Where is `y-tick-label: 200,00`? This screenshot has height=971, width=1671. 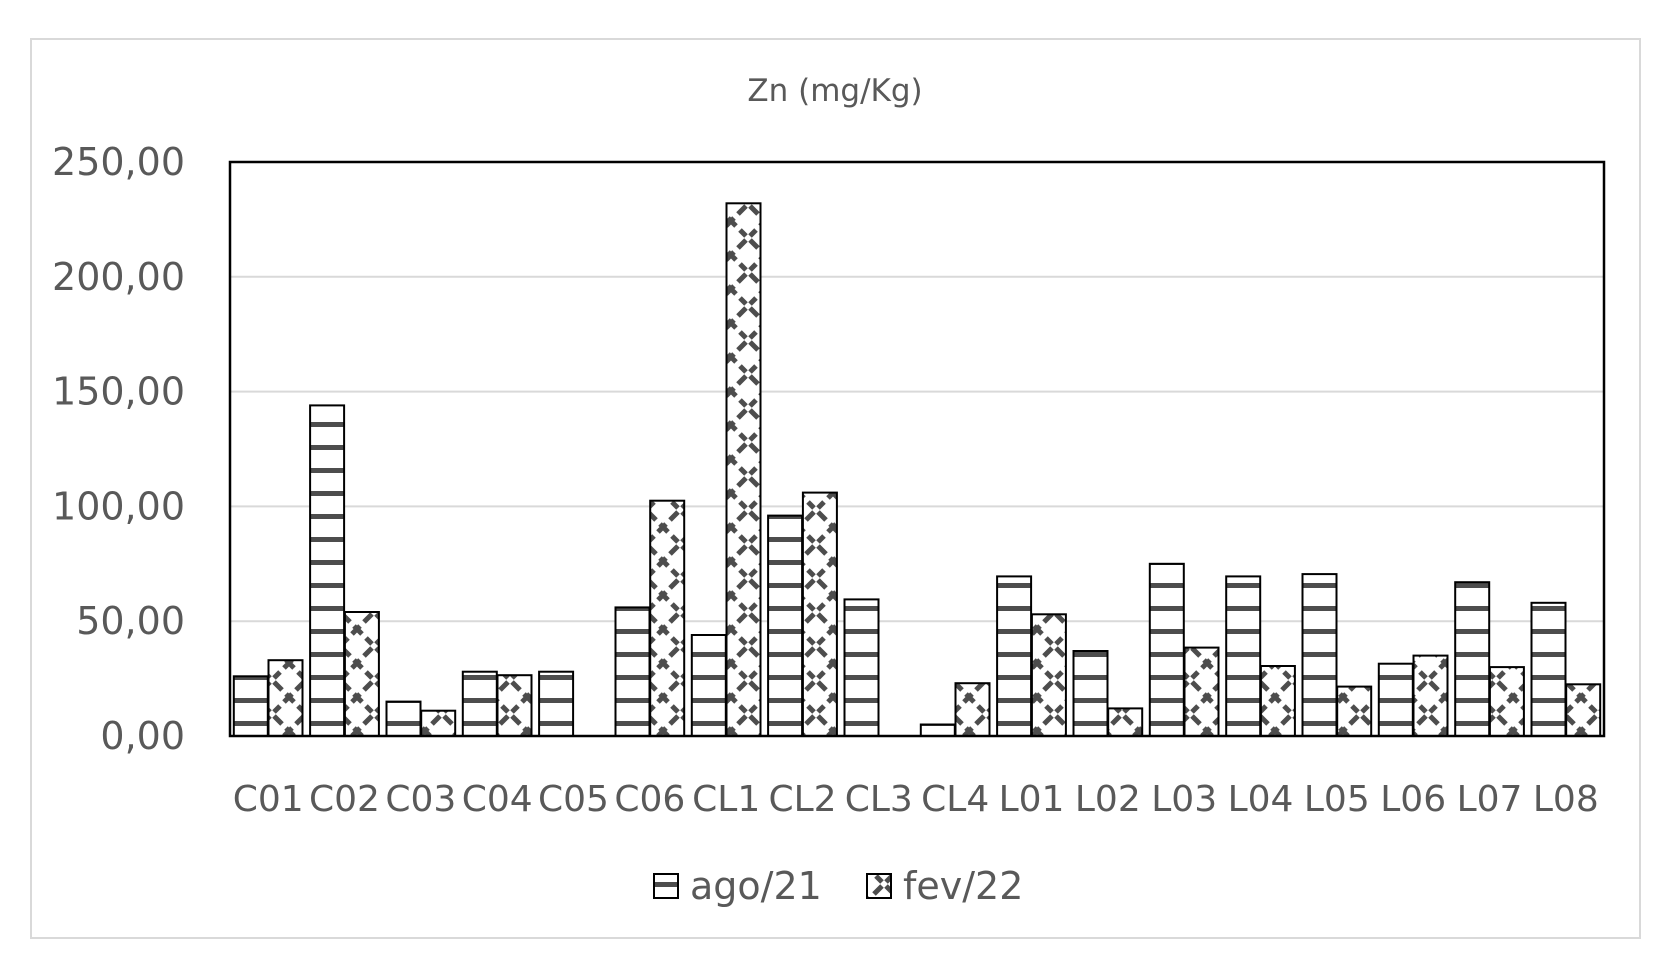
y-tick-label: 200,00 is located at coordinates (118, 277).